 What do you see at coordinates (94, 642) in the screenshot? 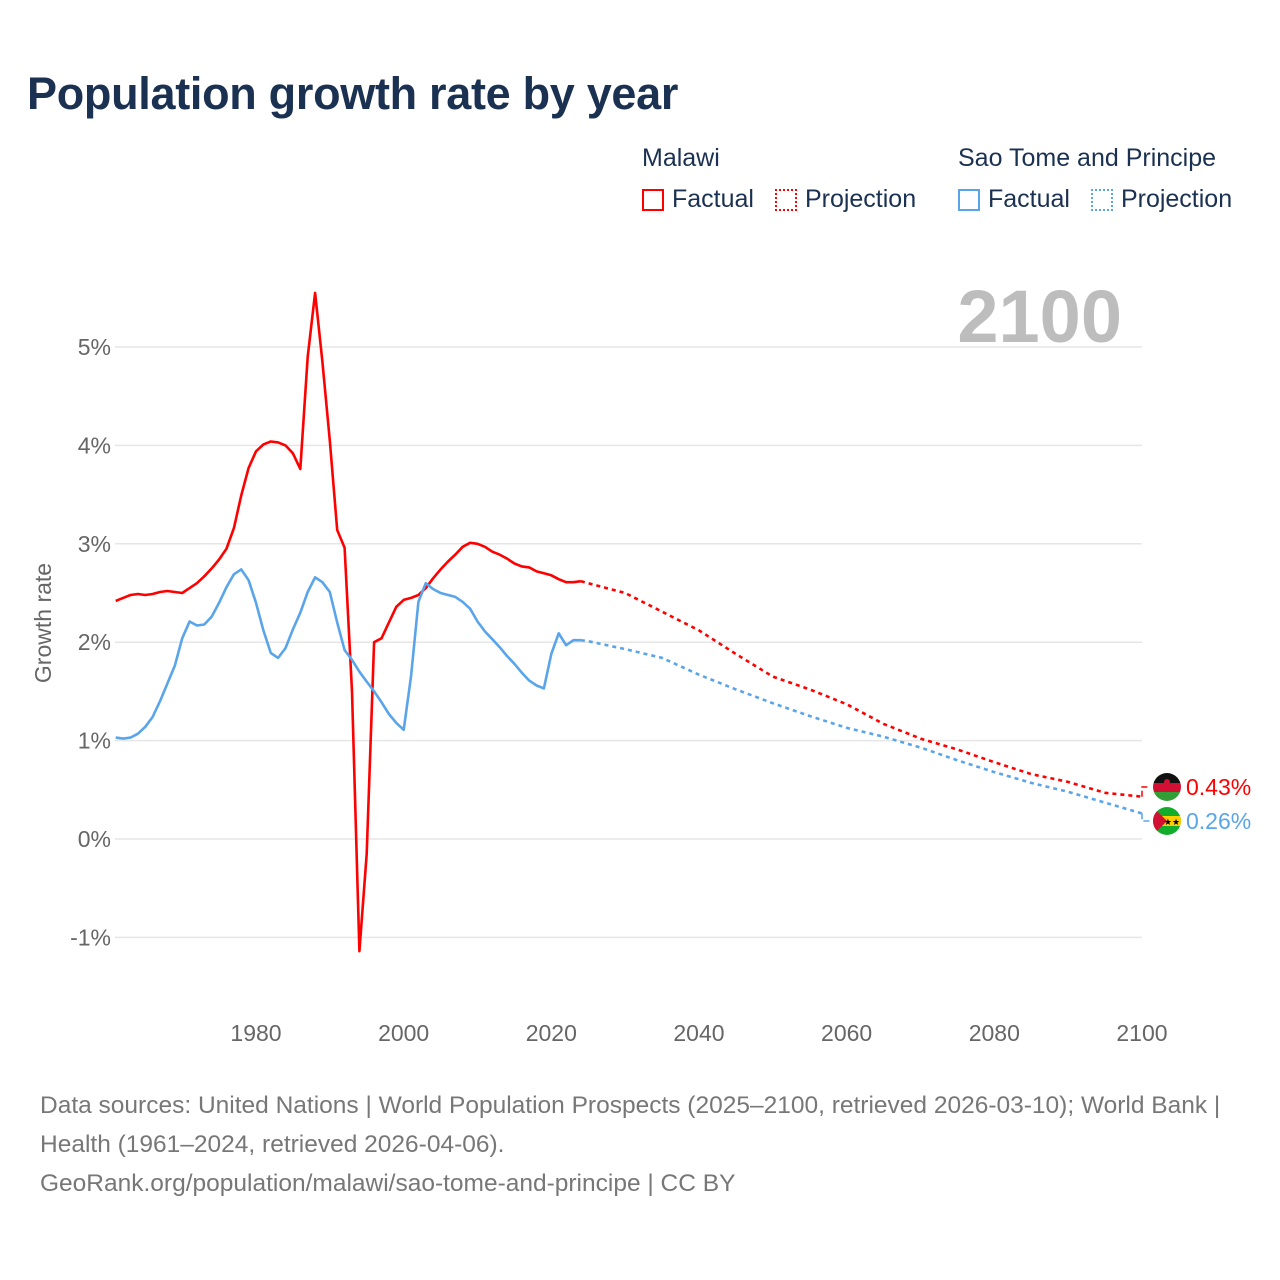
I see `y-tick-label: 2%` at bounding box center [94, 642].